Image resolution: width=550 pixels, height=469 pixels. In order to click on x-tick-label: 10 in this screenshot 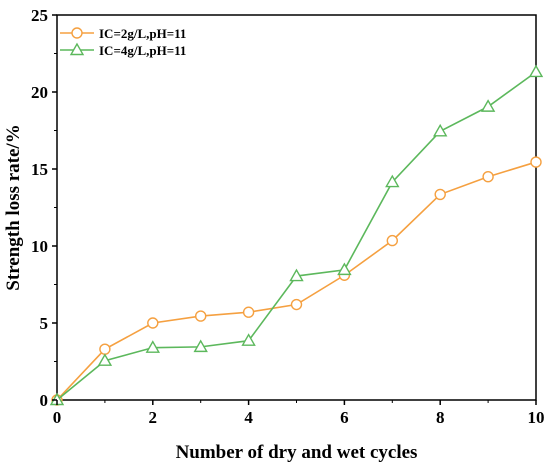, I will do `click(536, 417)`.